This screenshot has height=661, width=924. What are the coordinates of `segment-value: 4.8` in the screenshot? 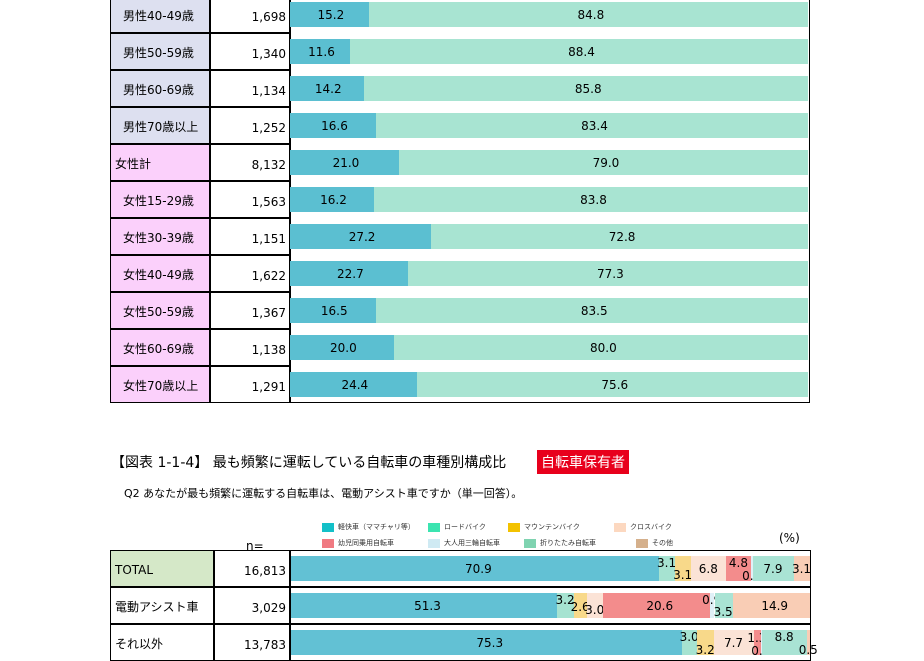 It's located at (738, 562).